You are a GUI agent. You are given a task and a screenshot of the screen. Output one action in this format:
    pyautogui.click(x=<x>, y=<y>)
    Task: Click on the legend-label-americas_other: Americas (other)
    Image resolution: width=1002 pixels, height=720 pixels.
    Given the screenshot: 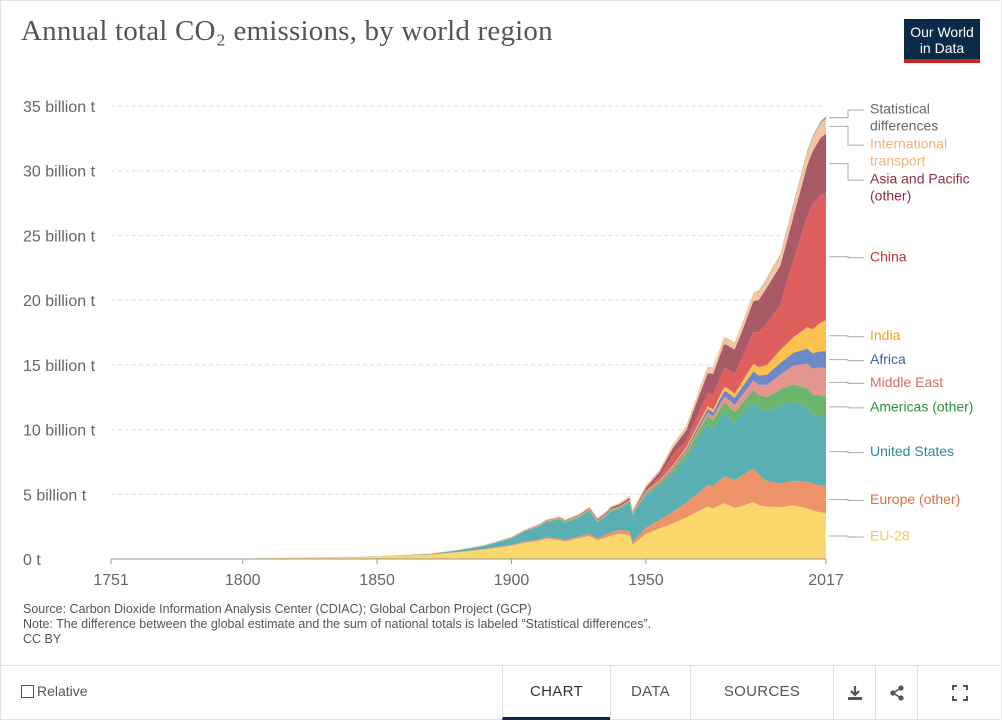 What is the action you would take?
    pyautogui.click(x=921, y=406)
    